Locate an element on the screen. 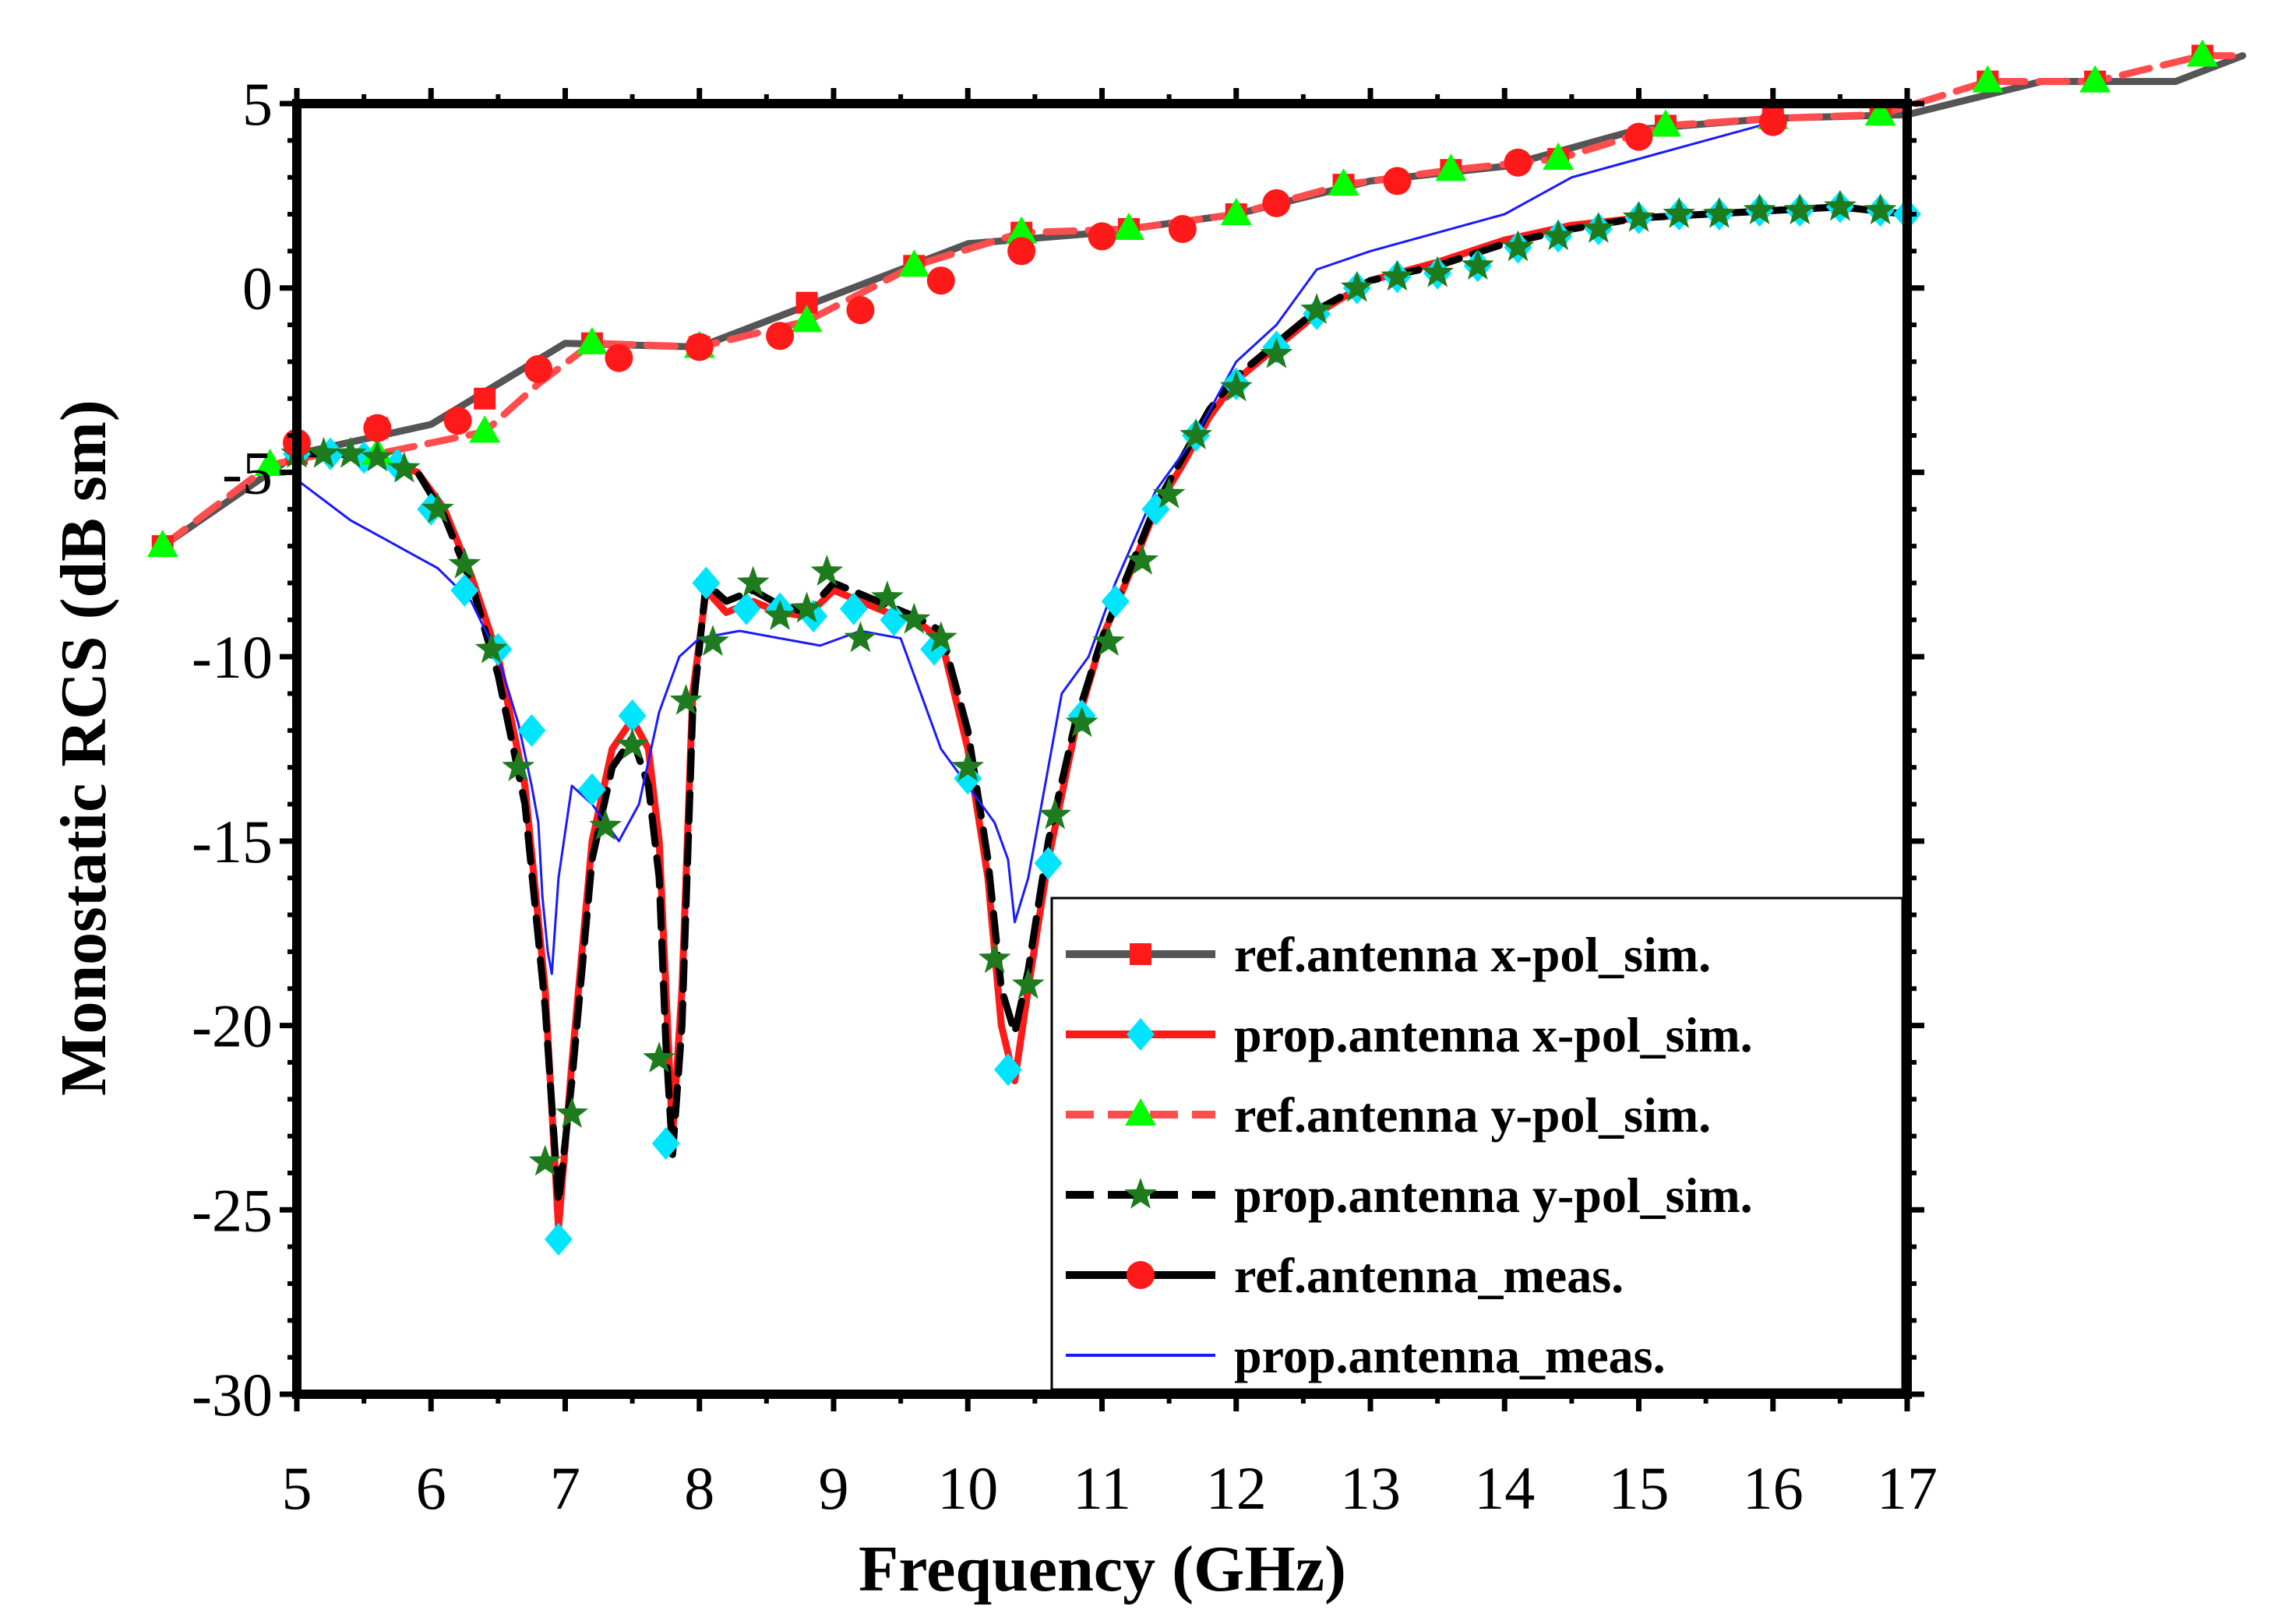  x-tick-label: 9 is located at coordinates (834, 1488).